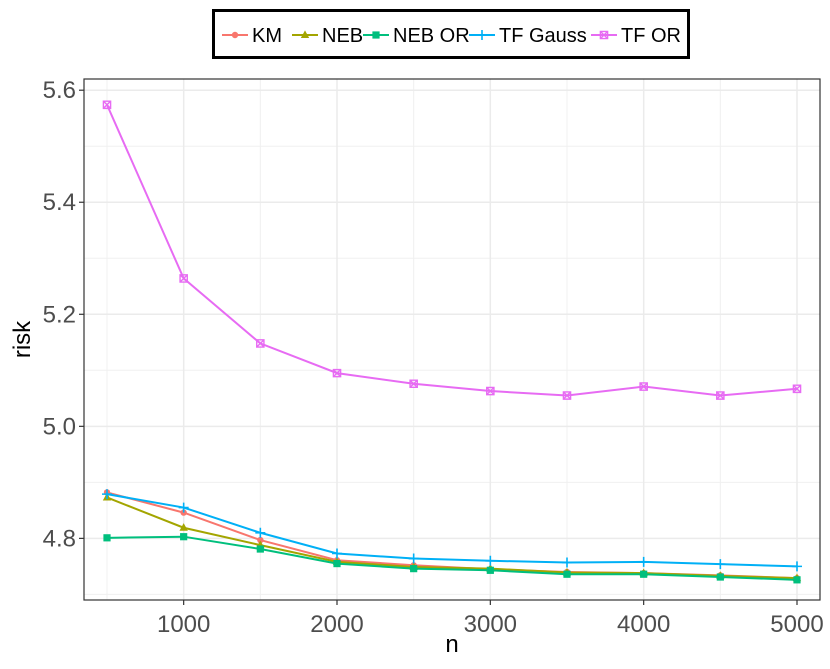 The width and height of the screenshot is (830, 669). What do you see at coordinates (59, 426) in the screenshot?
I see `y-tick-label: 5.0` at bounding box center [59, 426].